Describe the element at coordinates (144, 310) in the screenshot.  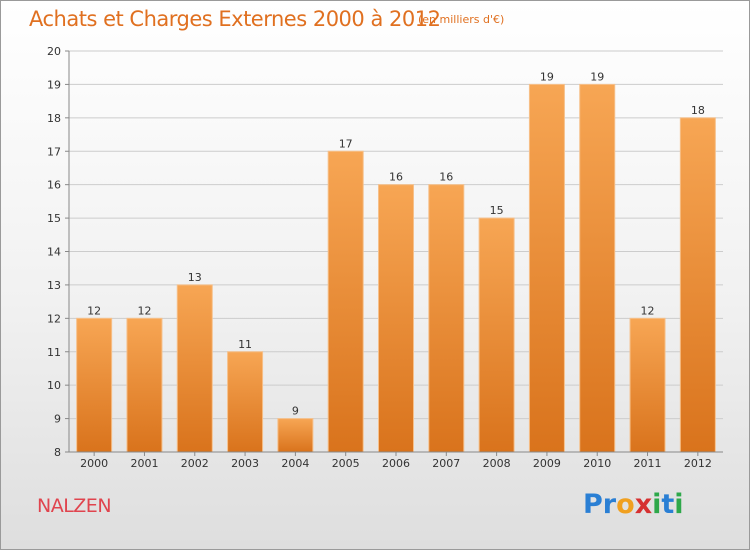
I see `value-label-2001: 12` at that location.